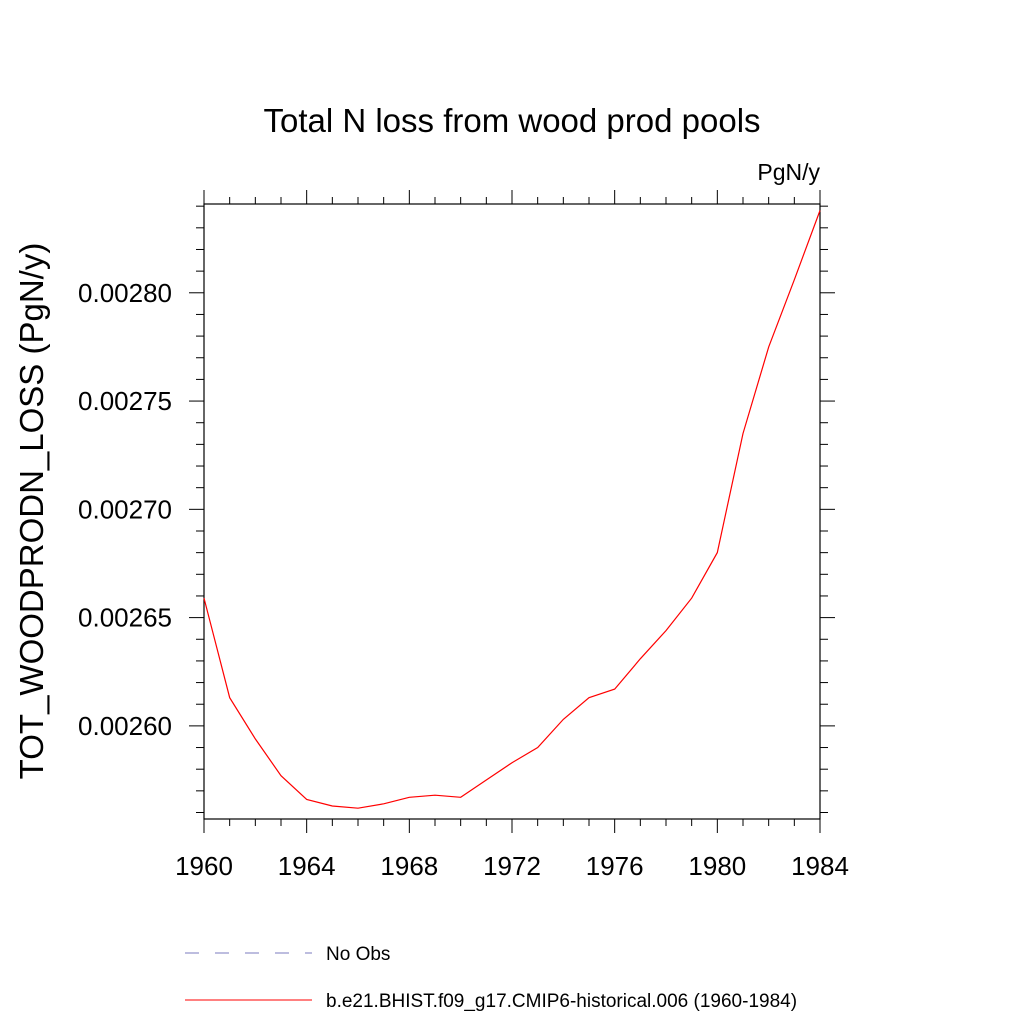 Image resolution: width=1024 pixels, height=1024 pixels. I want to click on x-tick-label: 1964, so click(307, 866).